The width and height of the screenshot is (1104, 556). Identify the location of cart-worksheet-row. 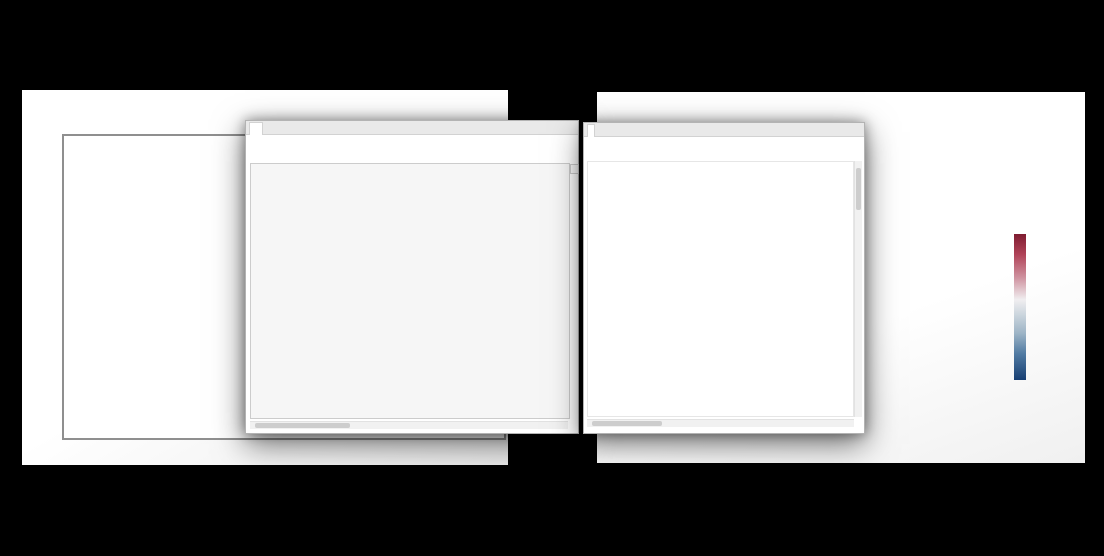
(590, 143).